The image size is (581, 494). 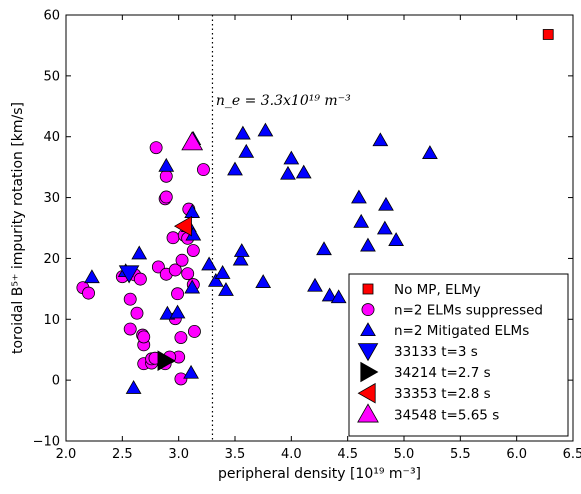 I want to click on y-tick-label: 0, so click(x=56, y=381).